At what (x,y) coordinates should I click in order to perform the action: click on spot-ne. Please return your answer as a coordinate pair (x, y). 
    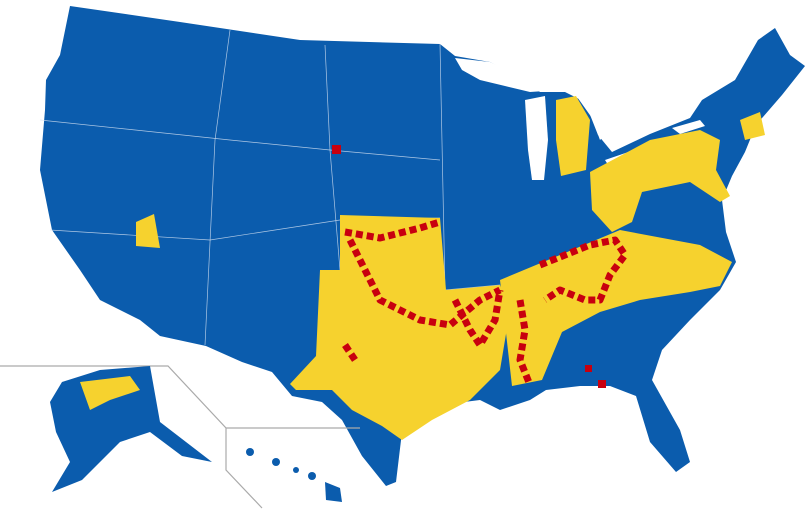
    Looking at the image, I should click on (336, 149).